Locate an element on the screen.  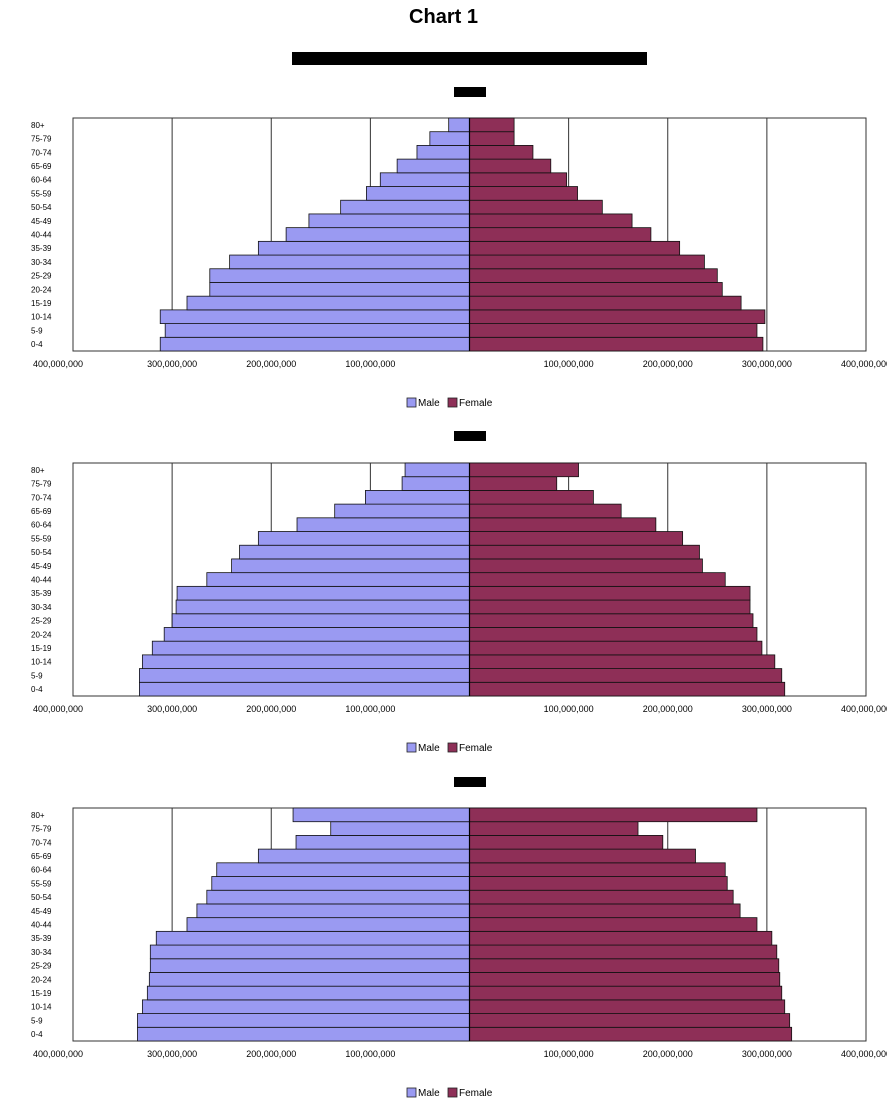
category-label: 10-14 is located at coordinates (41, 1007).